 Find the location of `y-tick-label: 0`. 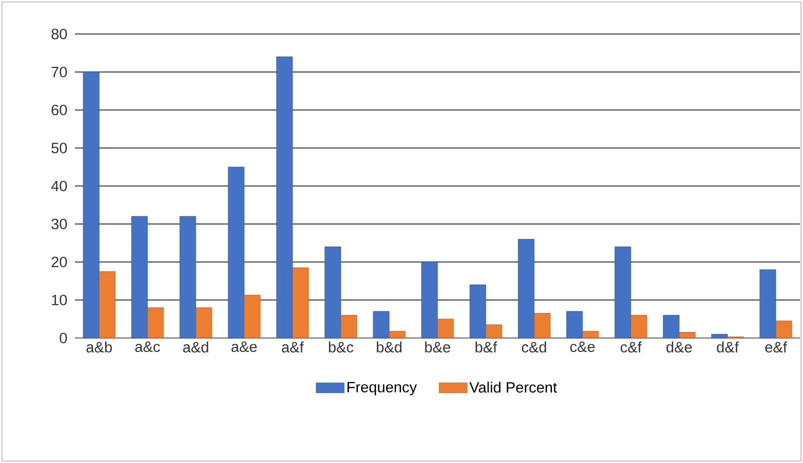

y-tick-label: 0 is located at coordinates (63, 338).